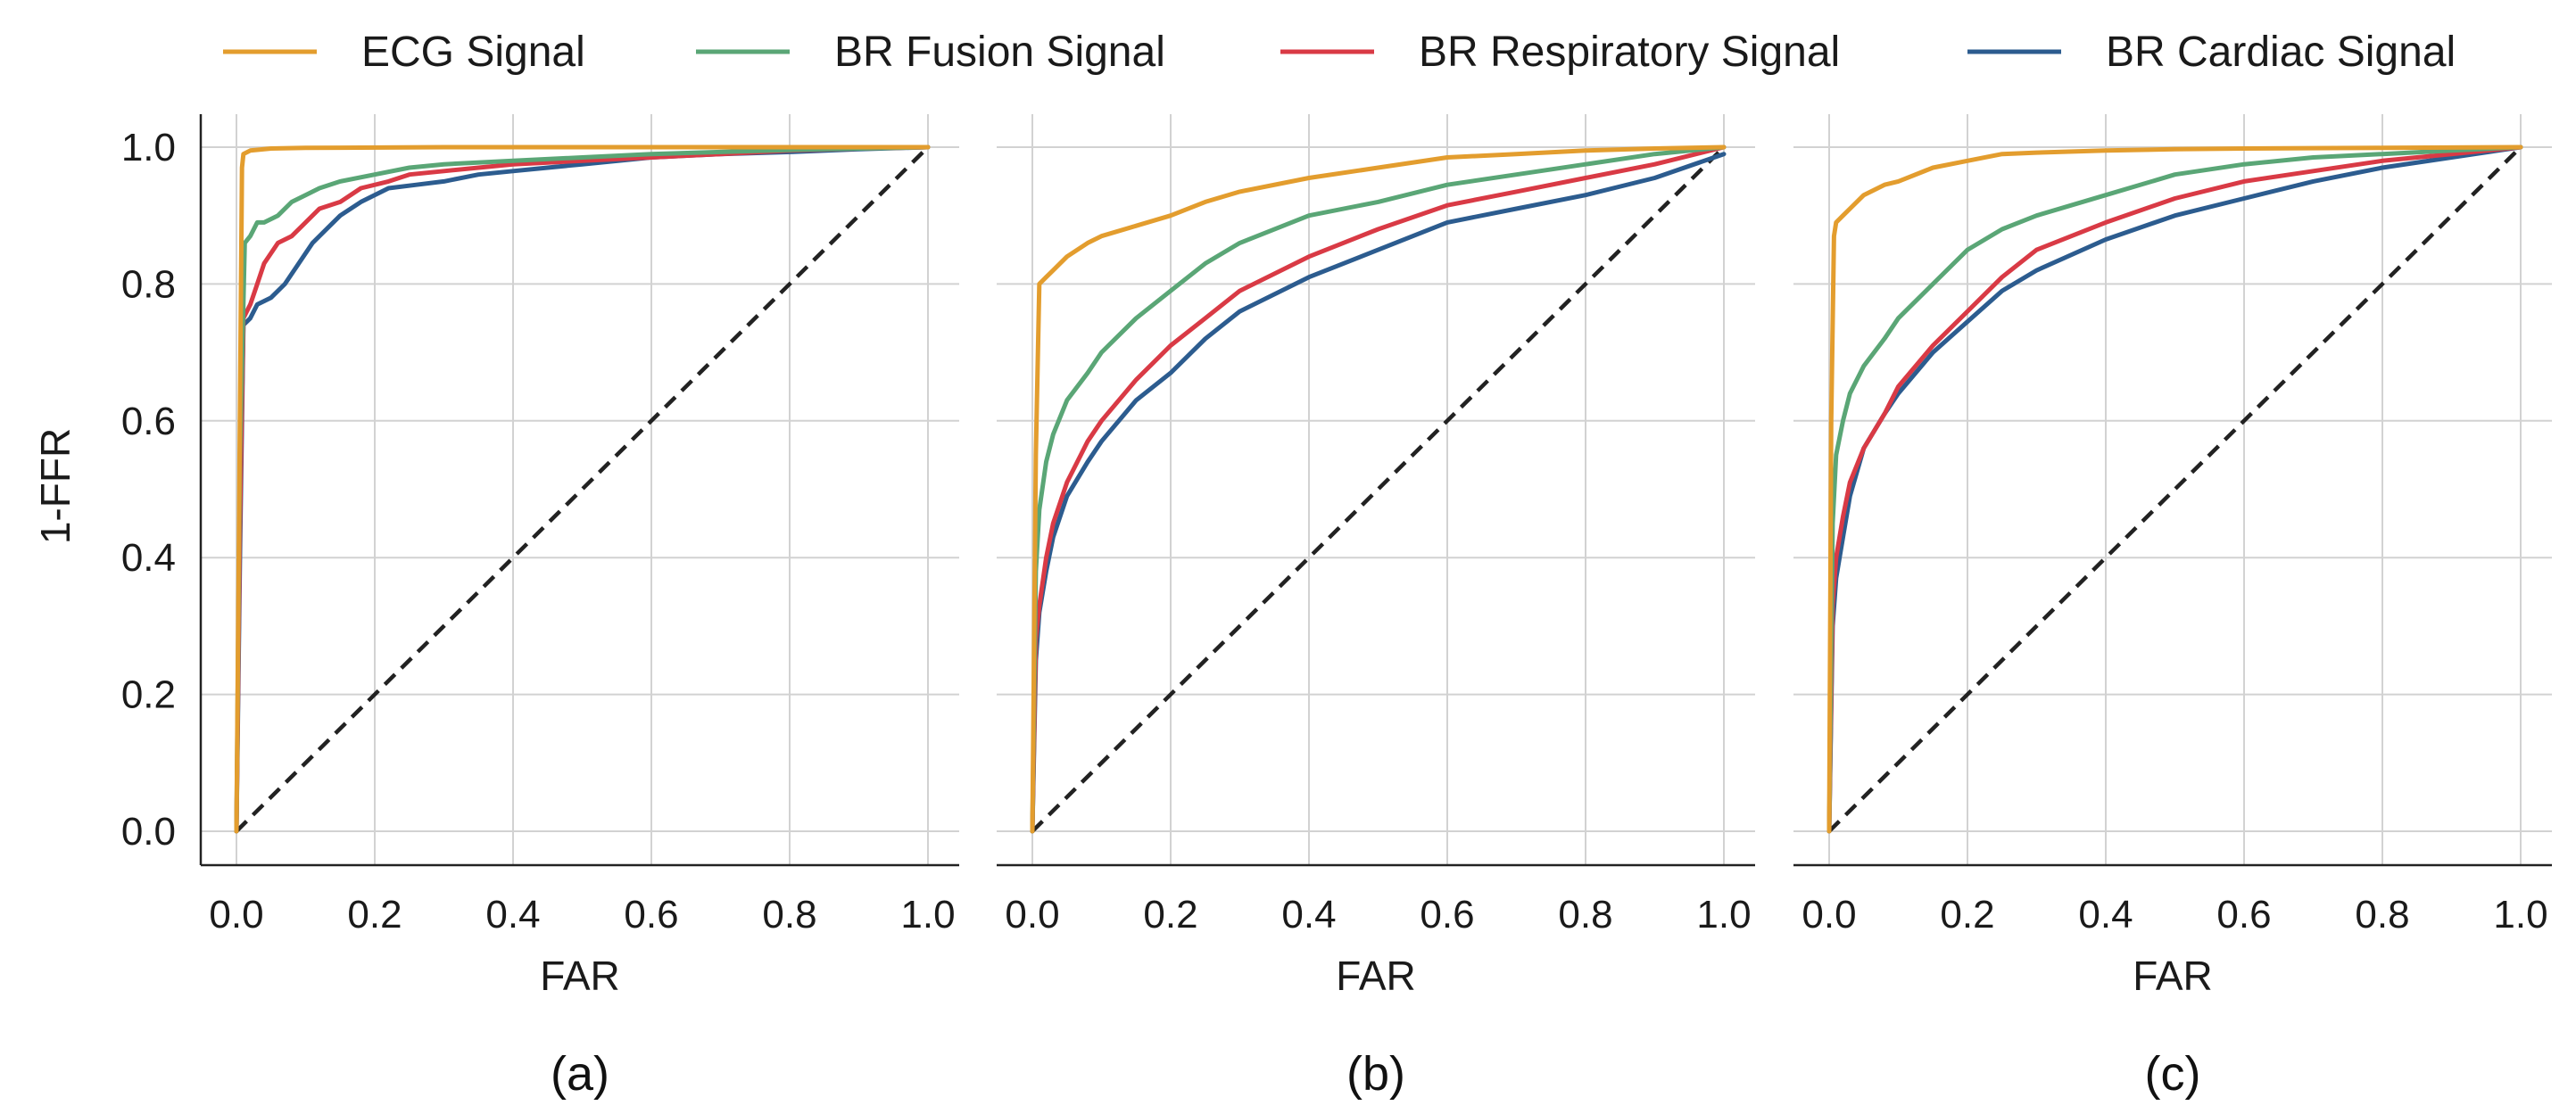  What do you see at coordinates (148, 695) in the screenshot?
I see `y-tick-label: 0.2` at bounding box center [148, 695].